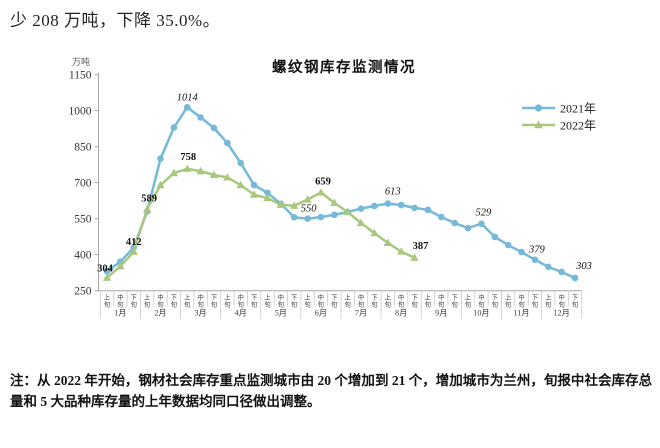  I want to click on data-label-2021年: 613, so click(393, 192).